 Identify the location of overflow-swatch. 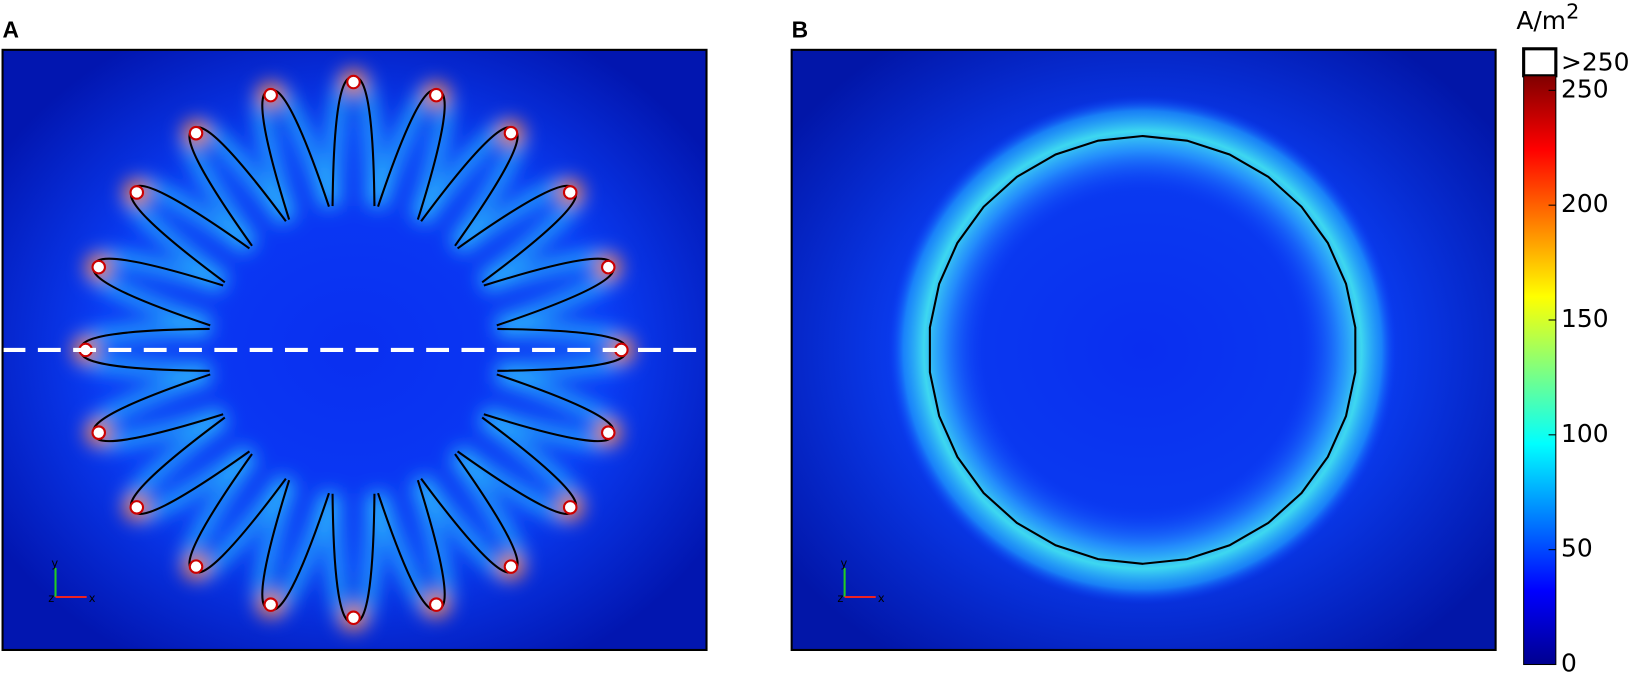
(1540, 62).